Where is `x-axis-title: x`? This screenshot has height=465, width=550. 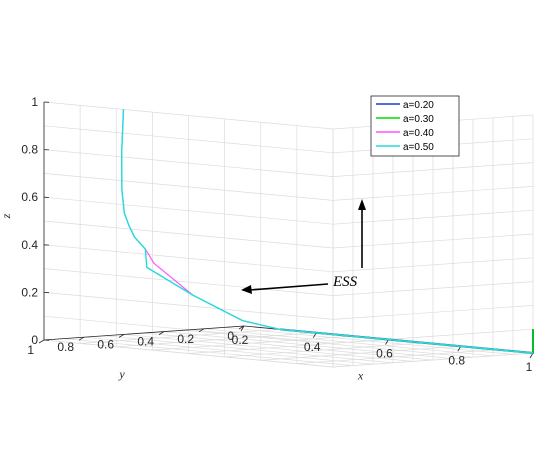 x-axis-title: x is located at coordinates (360, 376).